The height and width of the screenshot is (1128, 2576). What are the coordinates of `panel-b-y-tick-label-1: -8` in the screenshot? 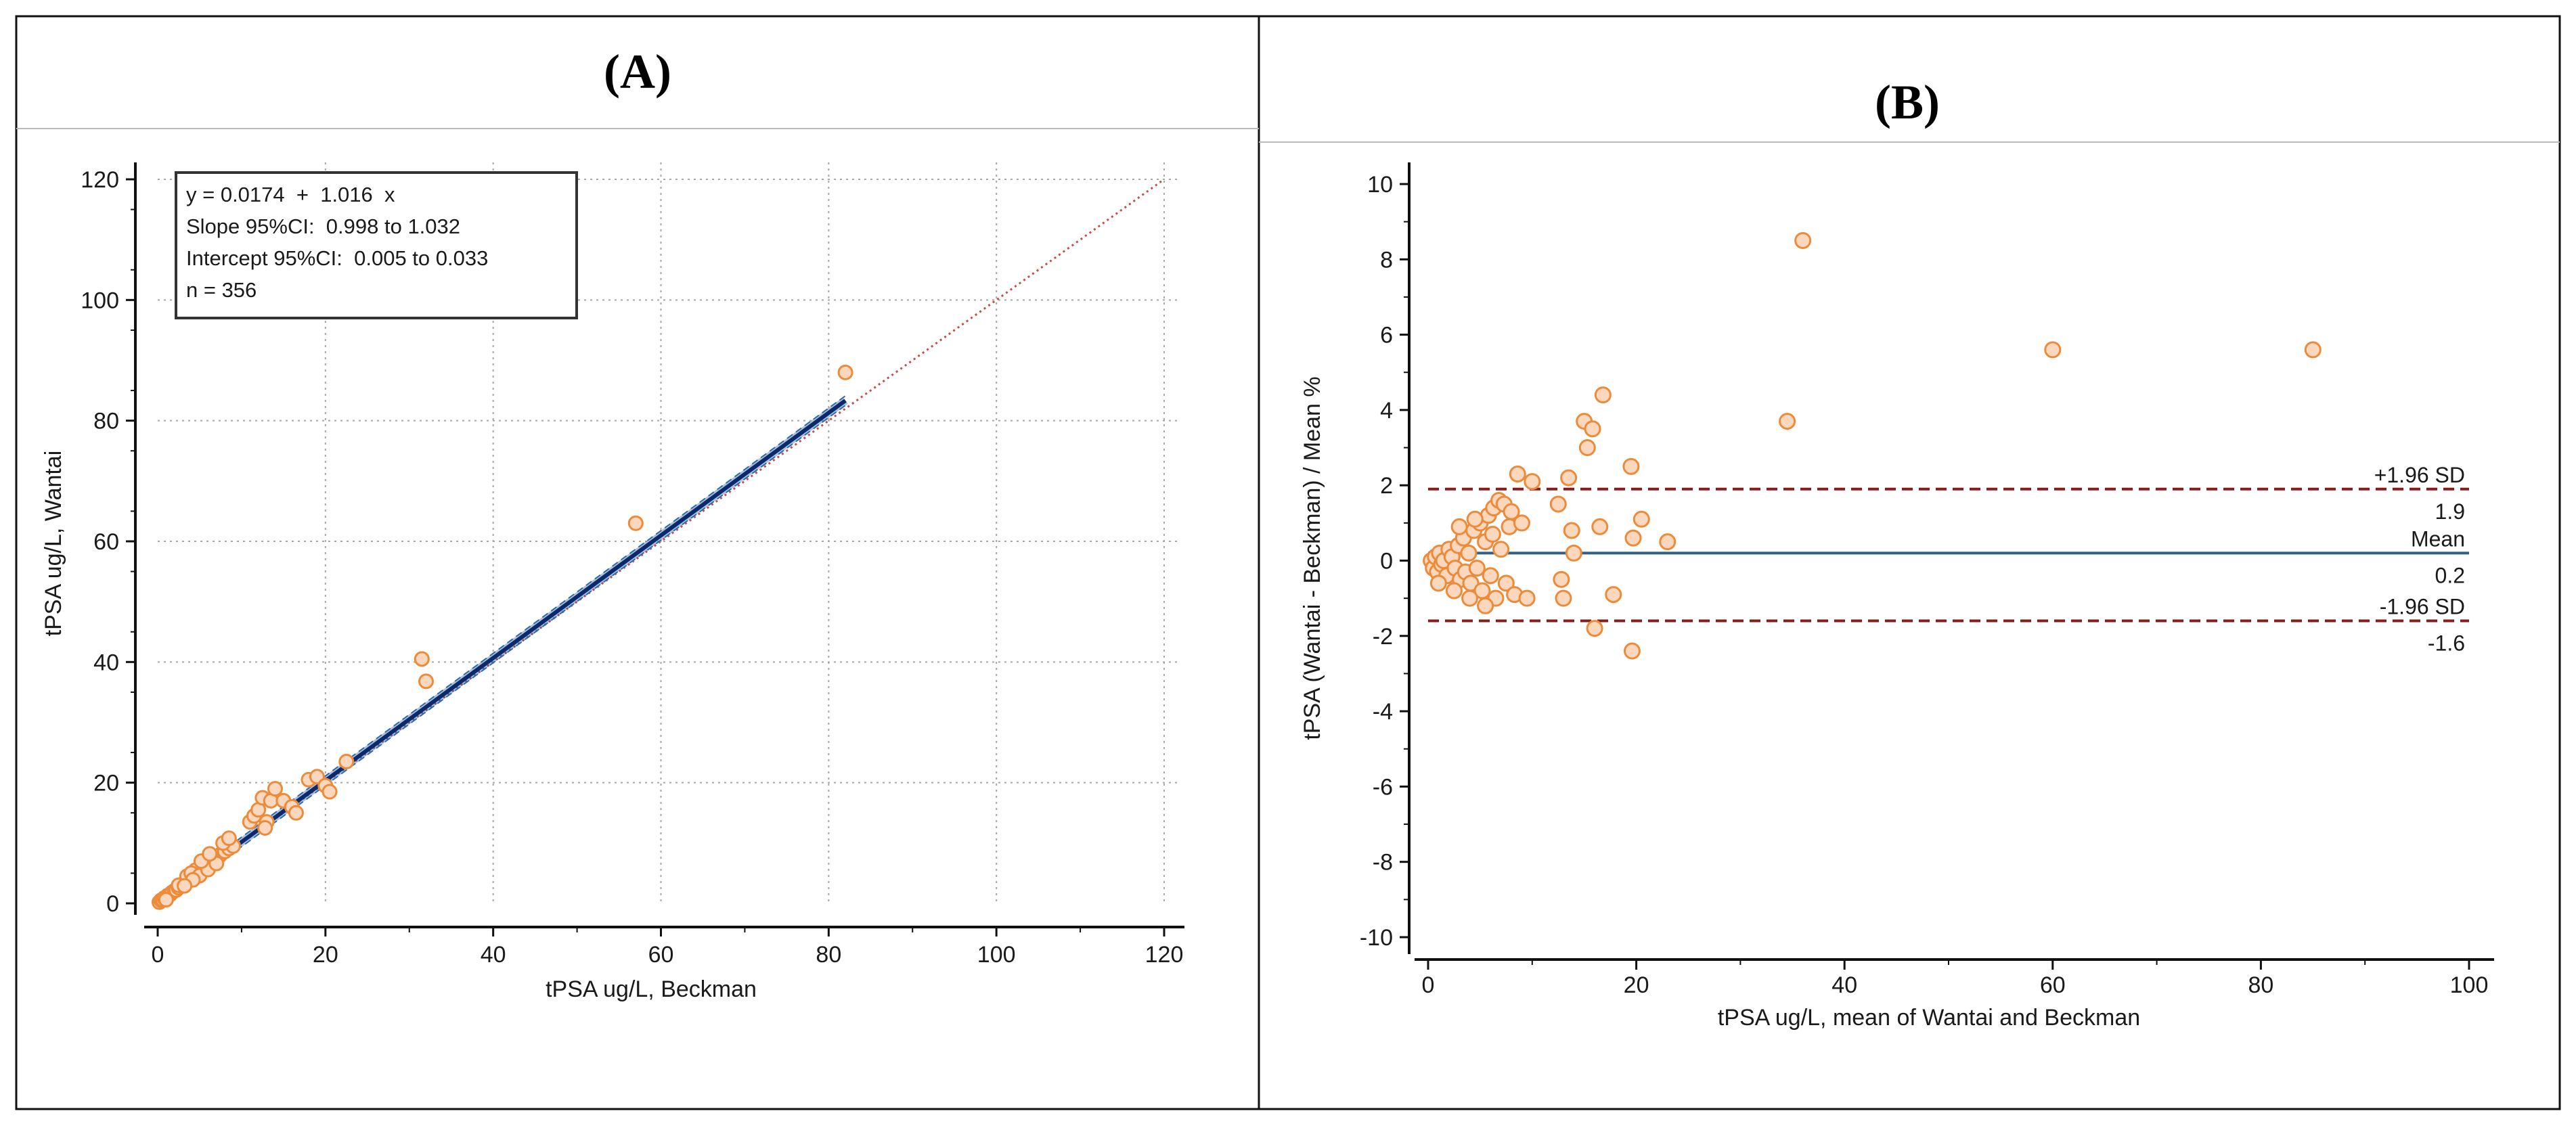 It's located at (1383, 863).